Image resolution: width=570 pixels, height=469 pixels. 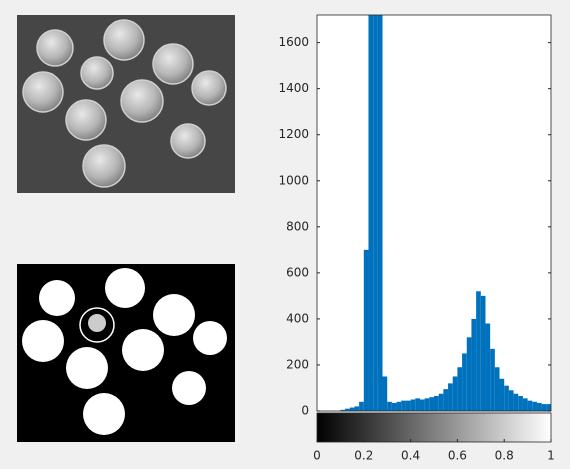 I want to click on binary-image, so click(x=126, y=353).